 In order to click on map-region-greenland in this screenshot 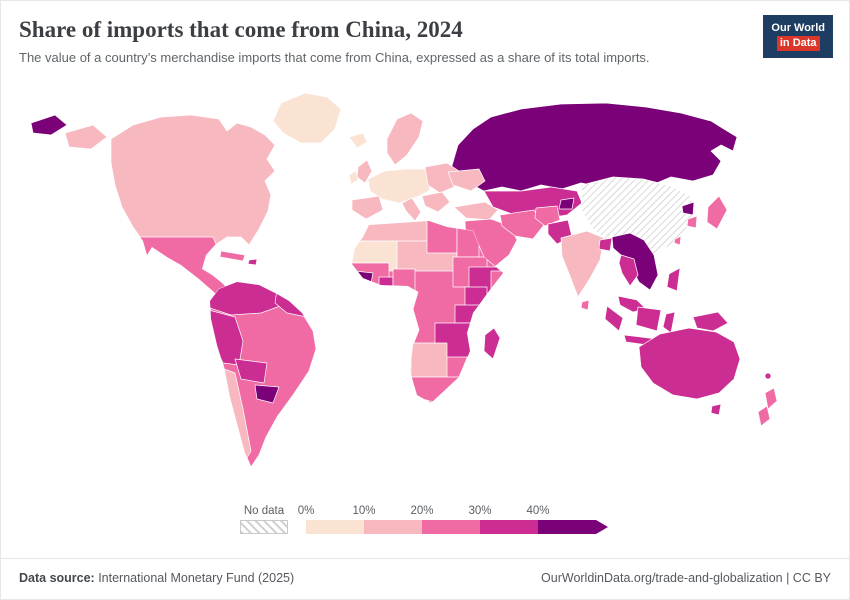, I will do `click(307, 118)`.